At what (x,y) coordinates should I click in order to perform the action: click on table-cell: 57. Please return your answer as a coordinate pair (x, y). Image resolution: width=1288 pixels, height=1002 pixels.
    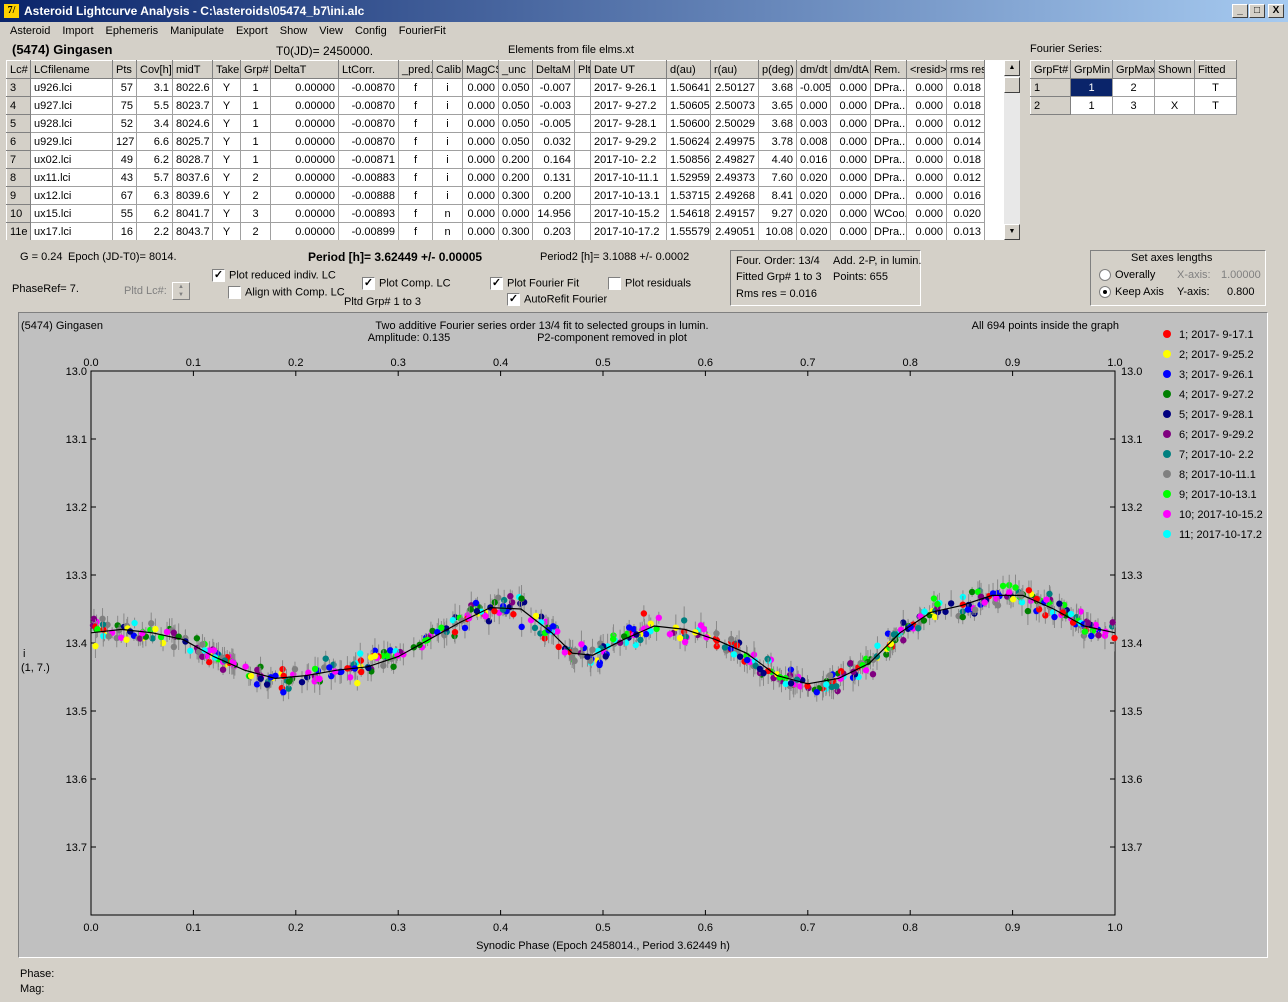
    Looking at the image, I should click on (124, 87).